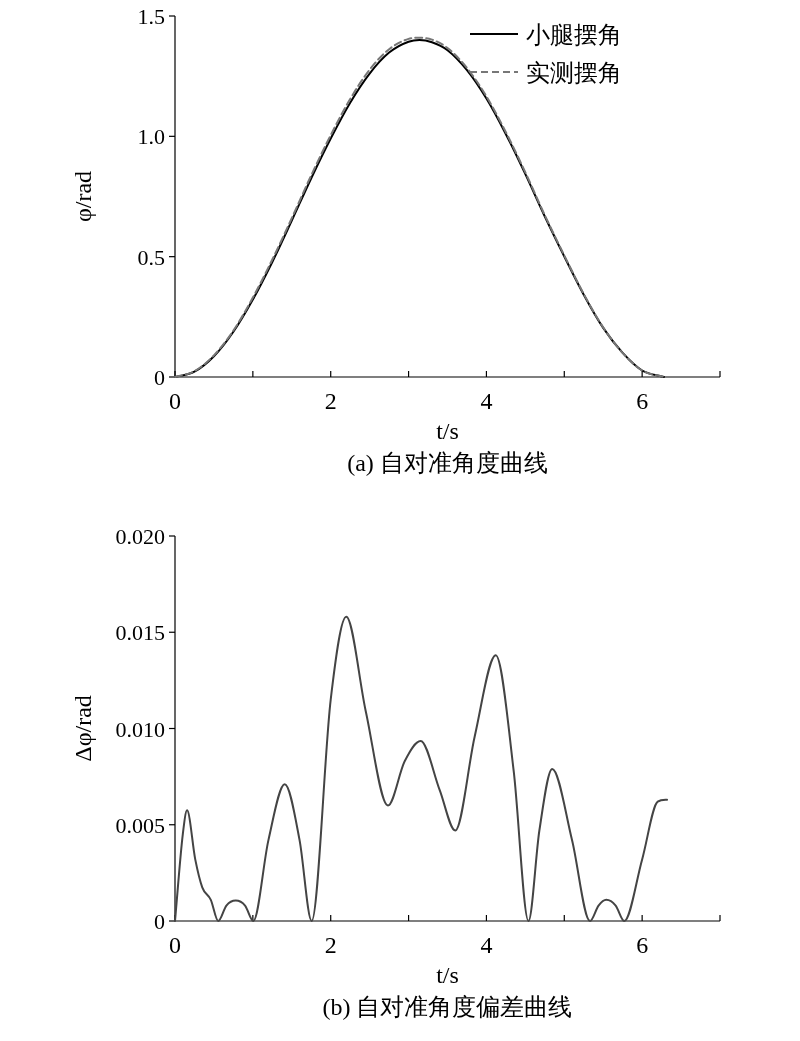 This screenshot has height=1041, width=800. Describe the element at coordinates (151, 257) in the screenshot. I see `y-tick-label: 0.5` at that location.